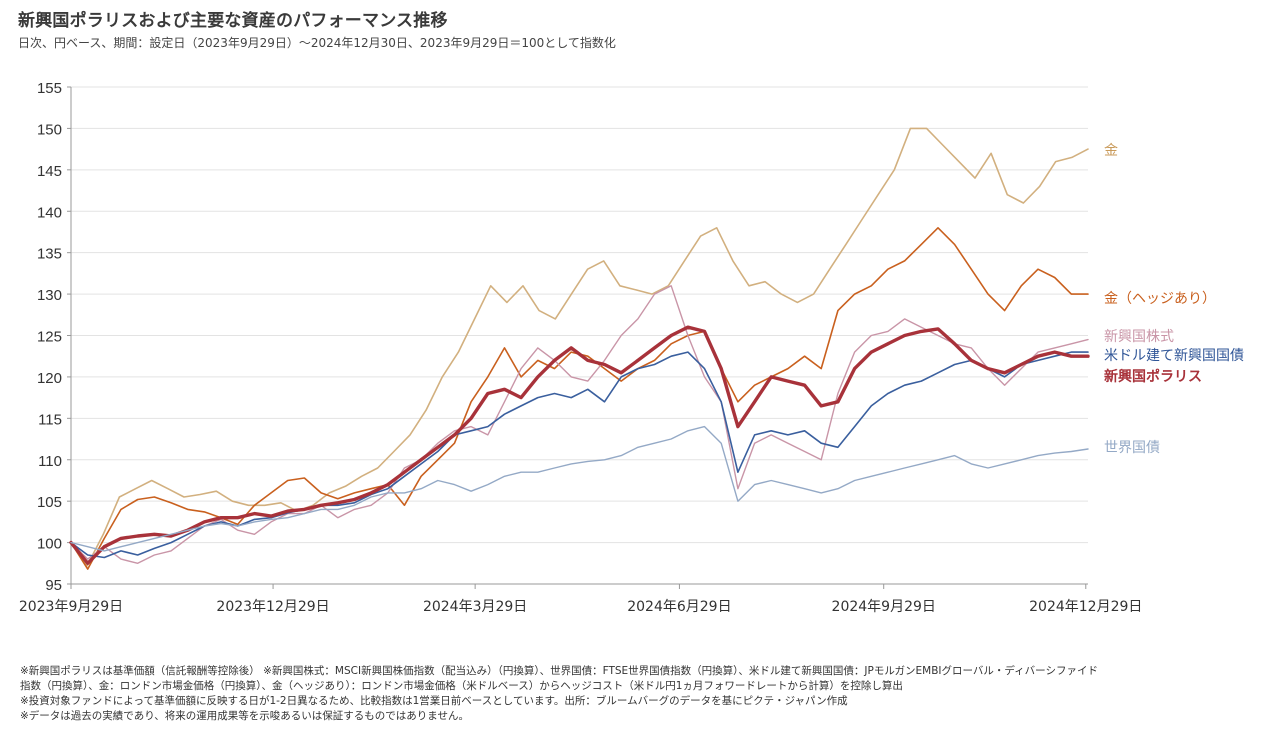 This screenshot has width=1280, height=731. I want to click on legend-label-world-govt-bond: 世界国債, so click(1132, 448).